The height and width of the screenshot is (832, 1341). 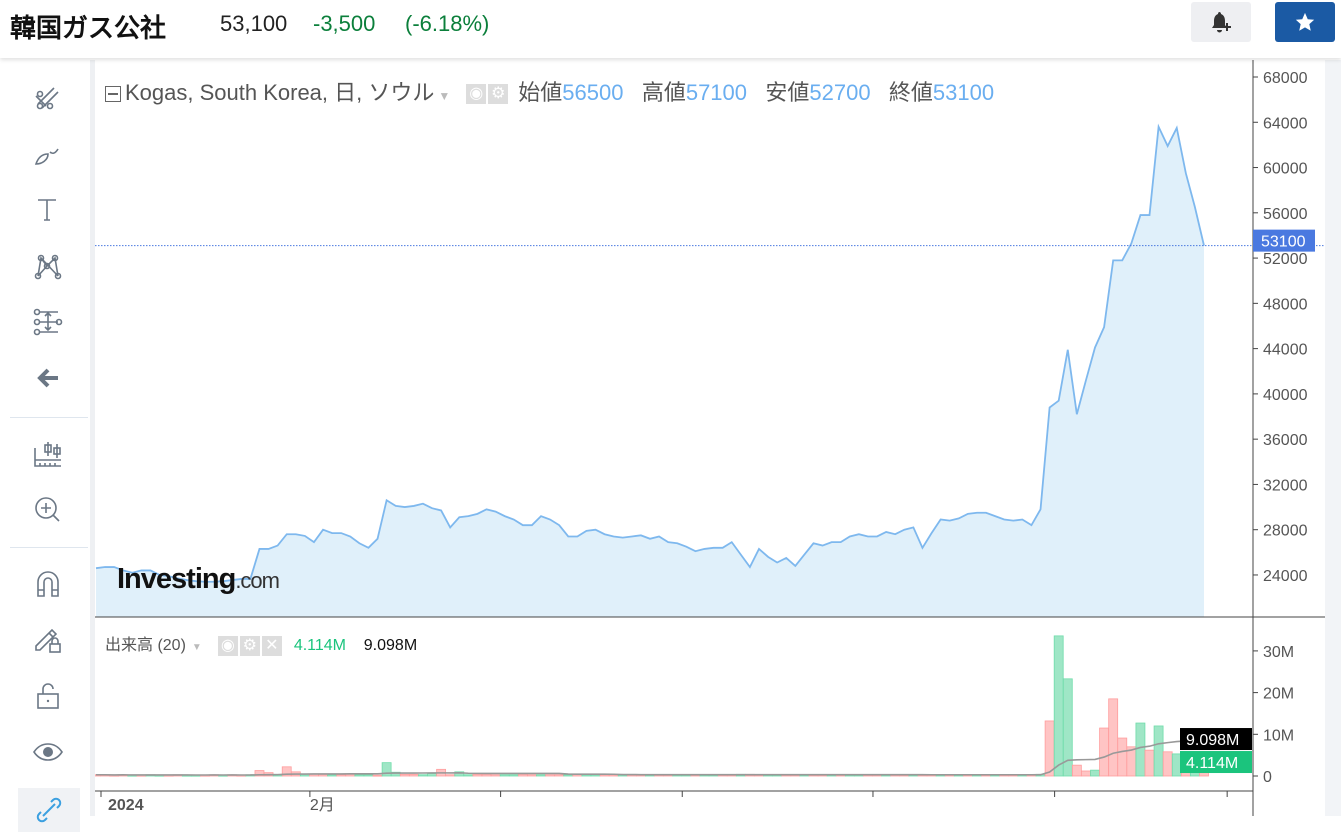 I want to click on close-value: 53100, so click(x=963, y=92).